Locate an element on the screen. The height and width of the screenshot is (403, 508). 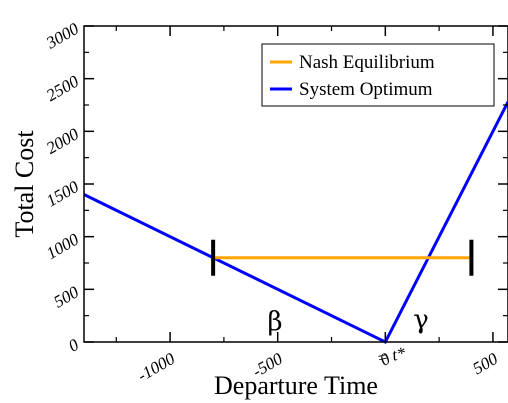
y-tick-label: 2500 is located at coordinates (62, 88).